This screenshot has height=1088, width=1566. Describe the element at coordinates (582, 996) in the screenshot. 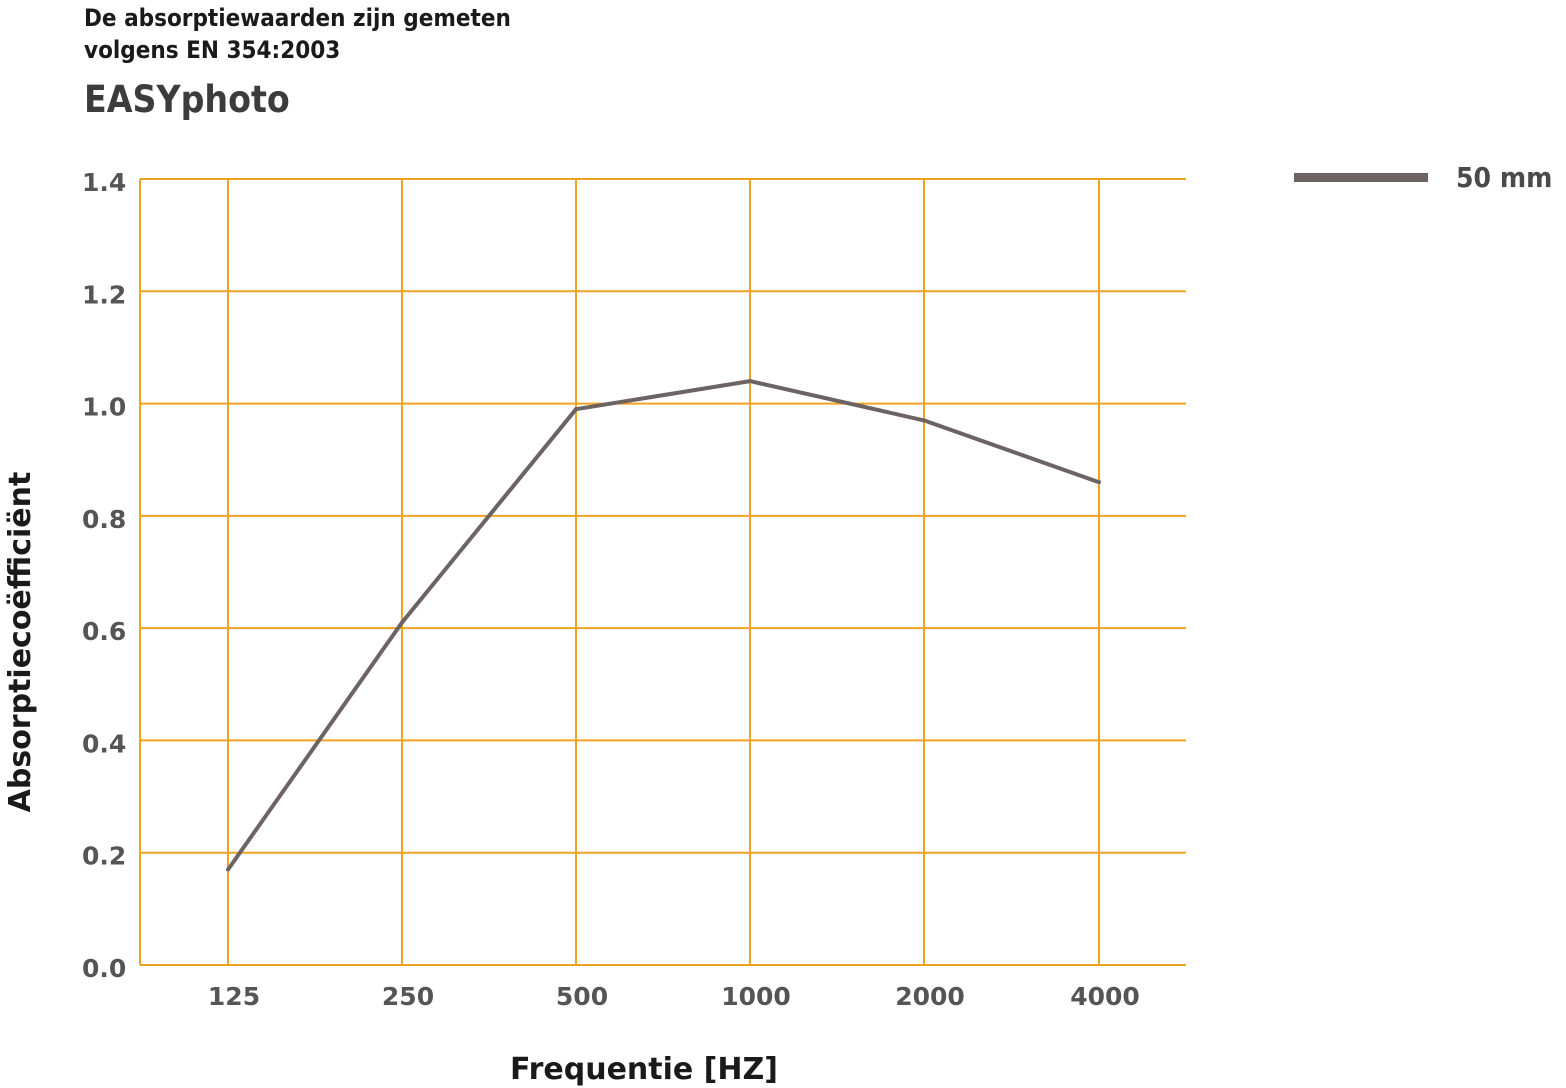

I see `x-tick-label: 500` at that location.